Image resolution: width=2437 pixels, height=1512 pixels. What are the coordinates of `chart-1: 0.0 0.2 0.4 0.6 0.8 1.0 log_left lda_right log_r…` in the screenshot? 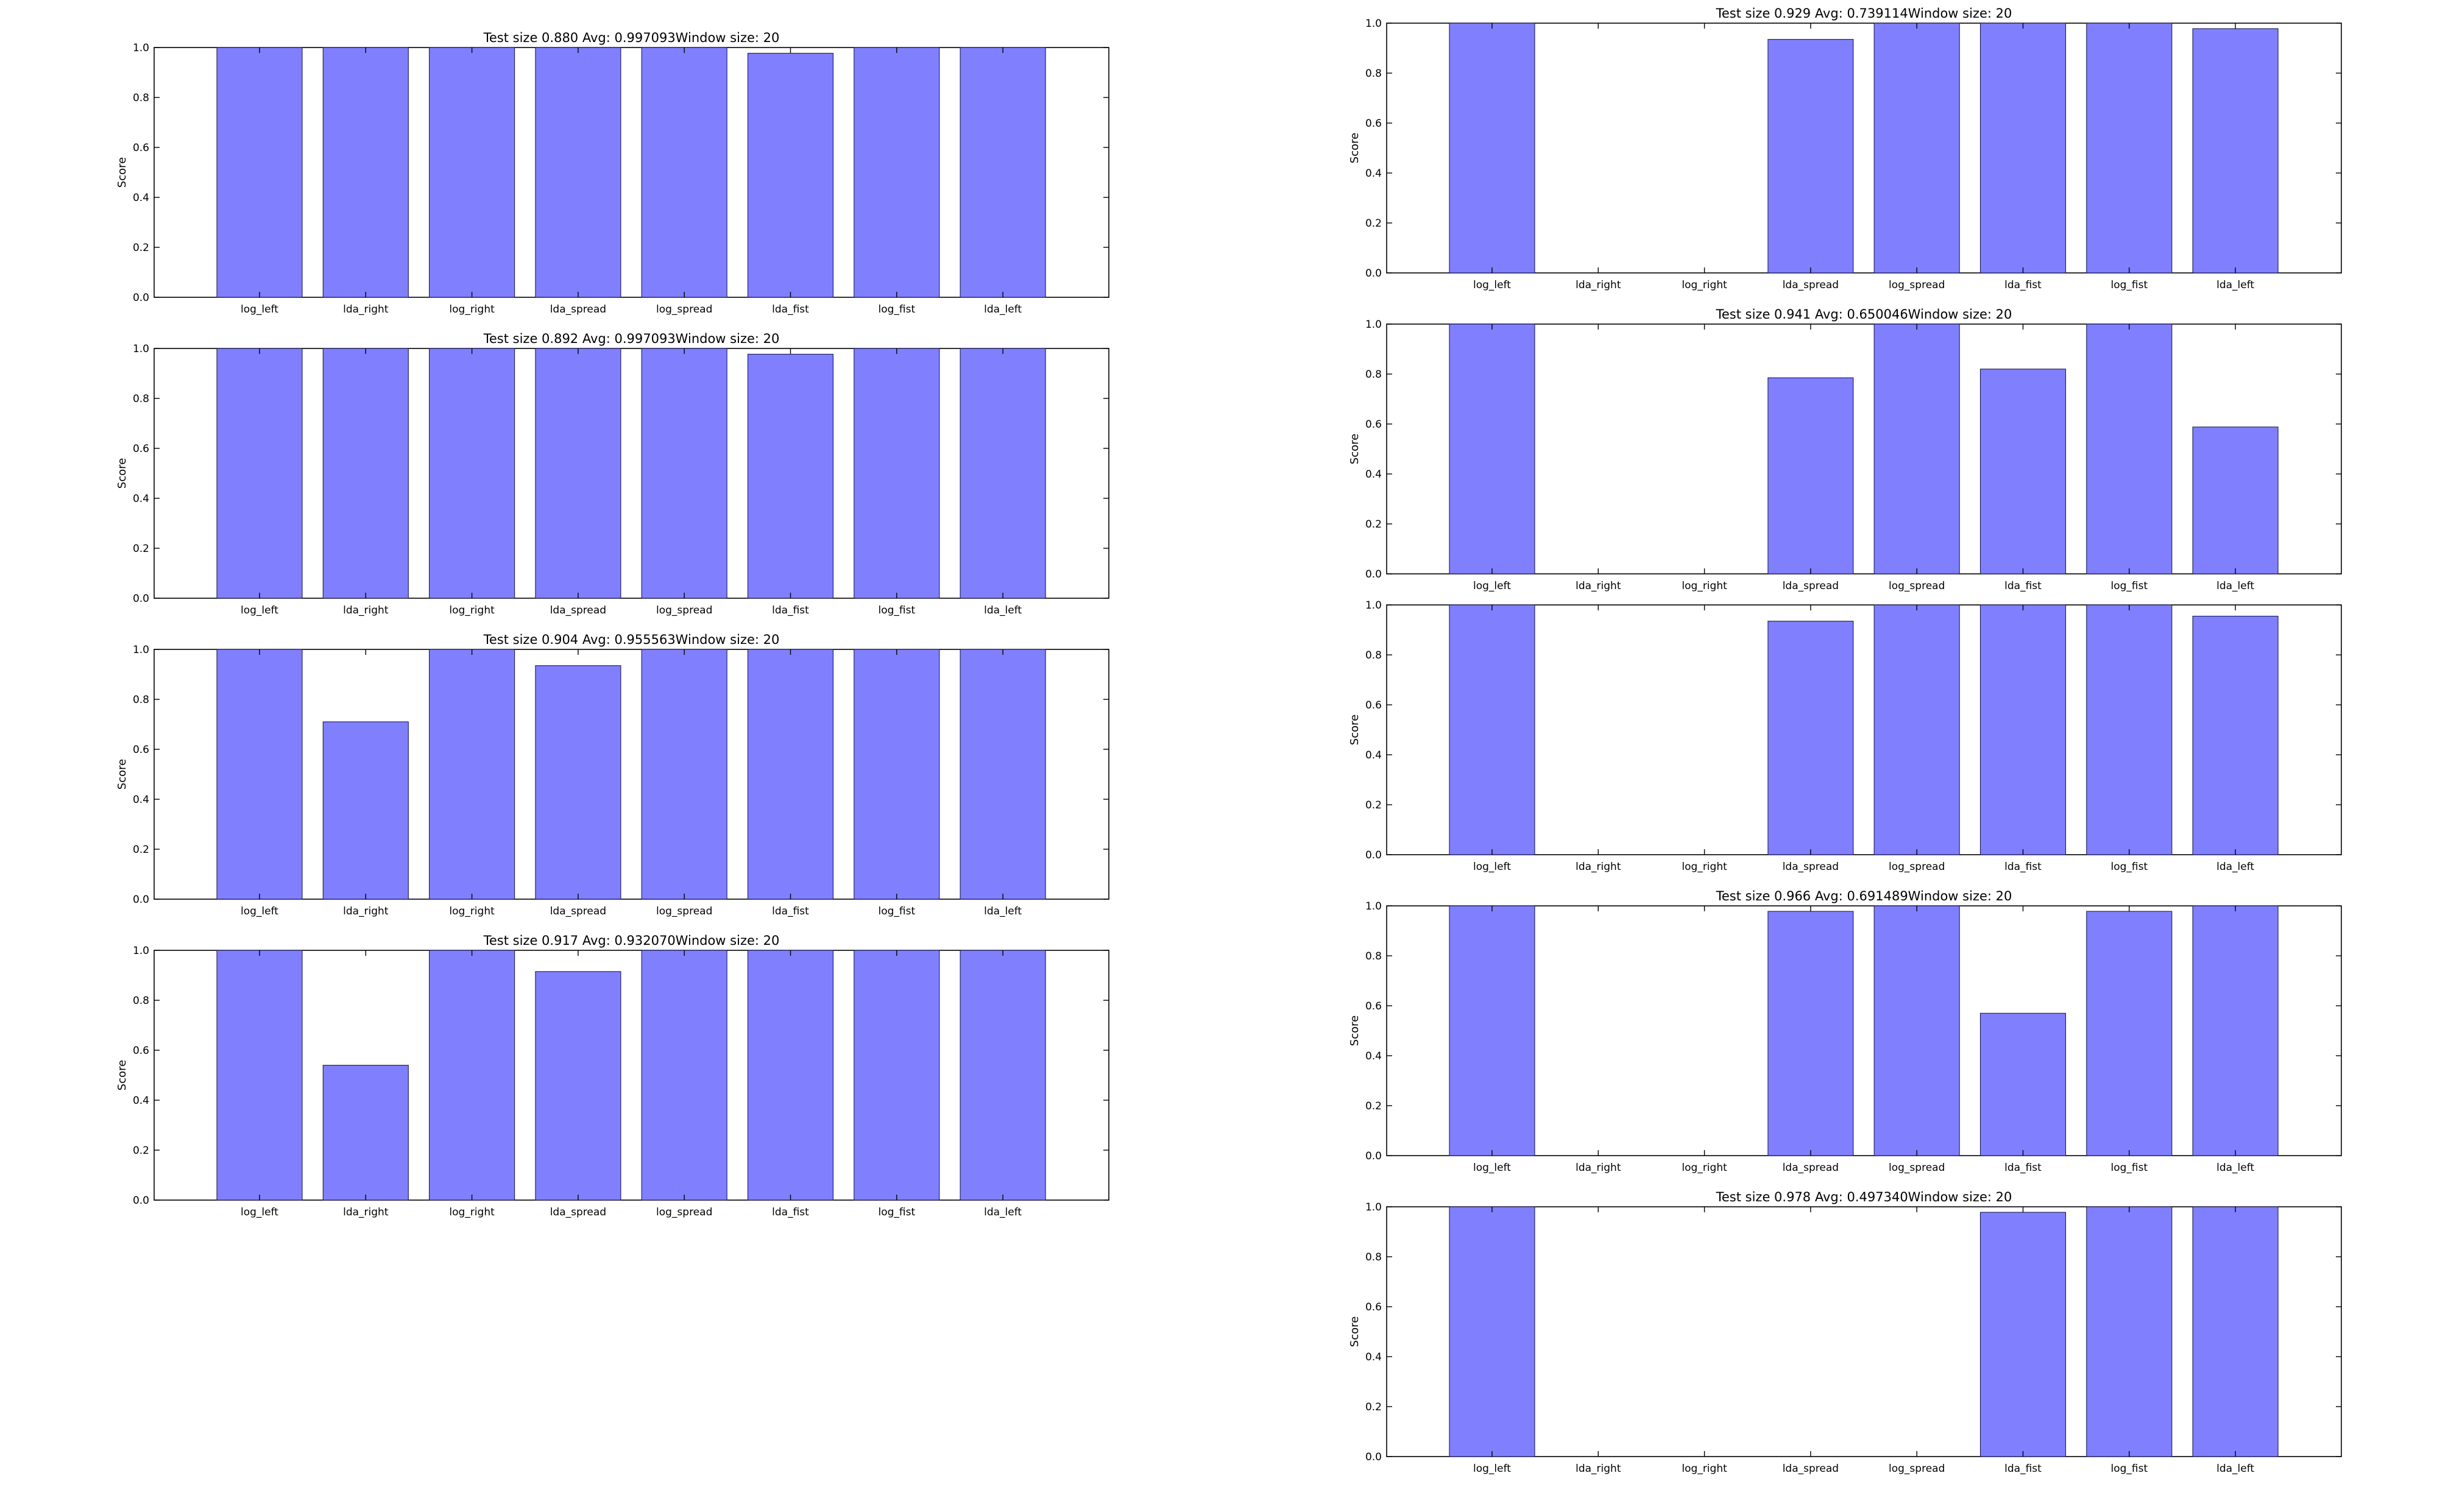 It's located at (612, 173).